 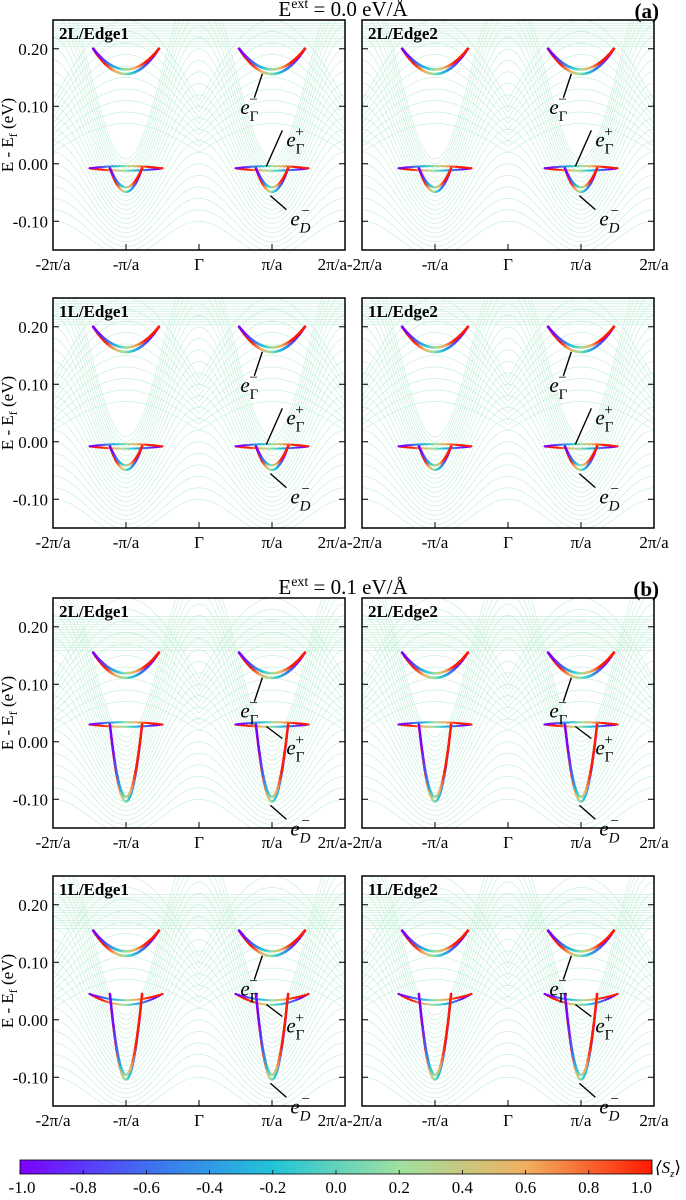 What do you see at coordinates (94, 311) in the screenshot?
I see `panel-title: 1L/Edge1` at bounding box center [94, 311].